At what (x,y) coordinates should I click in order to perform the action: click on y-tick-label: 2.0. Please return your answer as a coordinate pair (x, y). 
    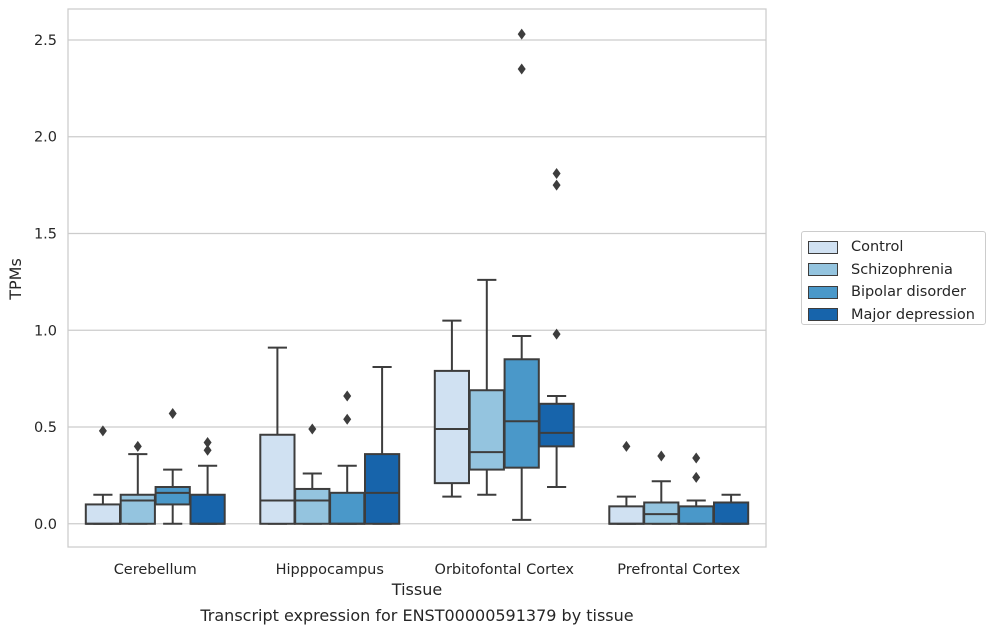
    Looking at the image, I should click on (45, 138).